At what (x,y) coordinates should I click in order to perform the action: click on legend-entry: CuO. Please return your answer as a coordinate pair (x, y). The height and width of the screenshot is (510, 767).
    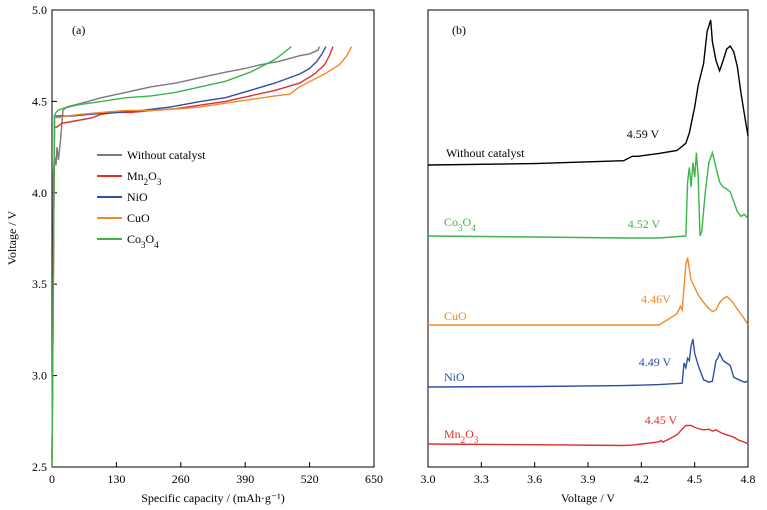
    Looking at the image, I should click on (138, 218).